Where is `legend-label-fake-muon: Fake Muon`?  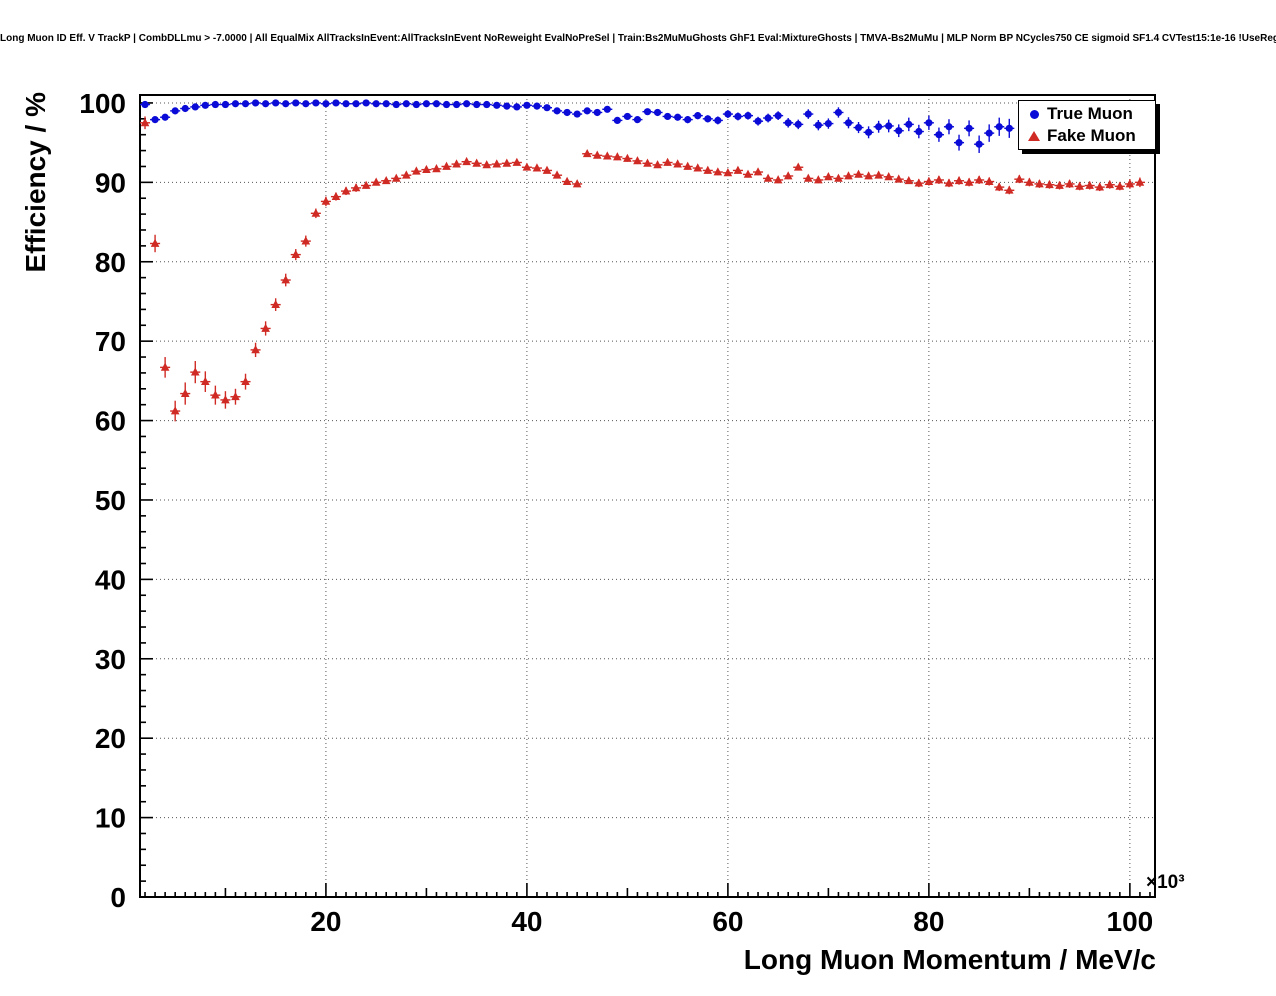 legend-label-fake-muon: Fake Muon is located at coordinates (1091, 135).